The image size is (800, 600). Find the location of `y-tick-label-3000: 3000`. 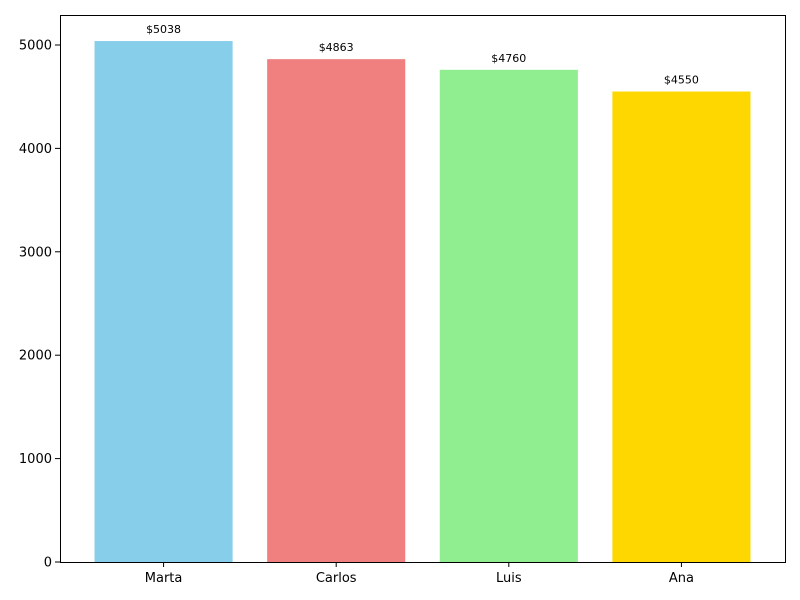

y-tick-label-3000: 3000 is located at coordinates (35, 252).